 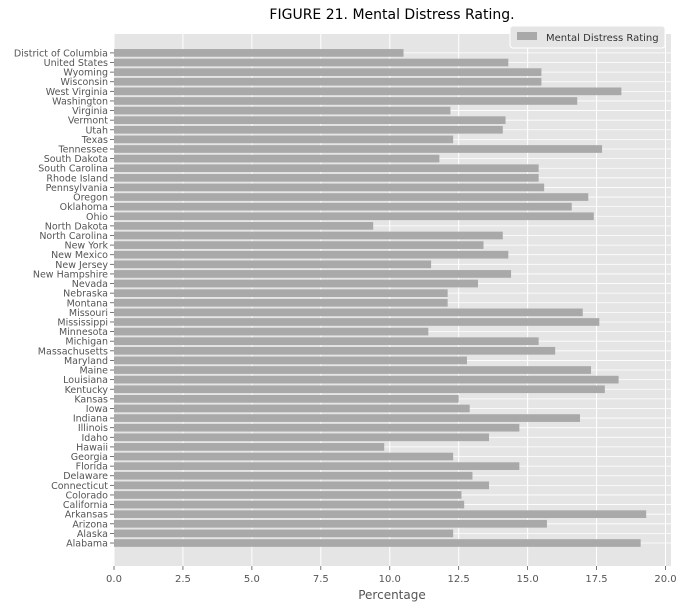 What do you see at coordinates (77, 92) in the screenshot?
I see `y-tick-label: West Virginia` at bounding box center [77, 92].